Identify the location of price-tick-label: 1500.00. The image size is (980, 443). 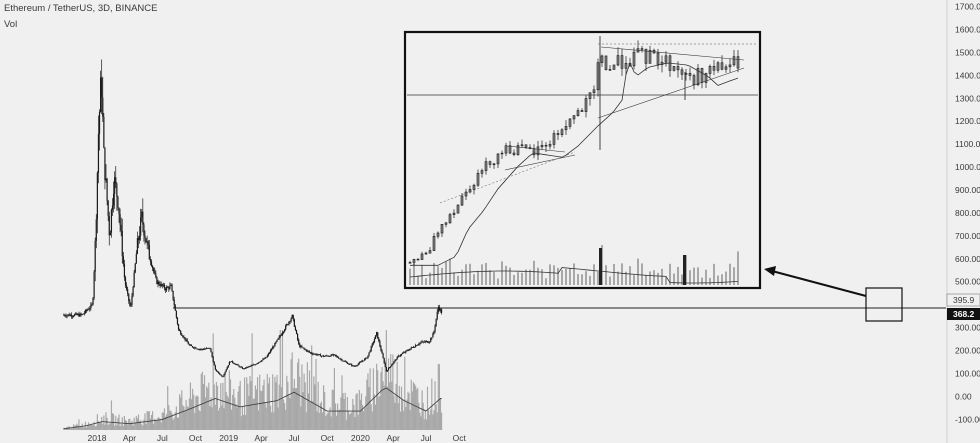
(967, 52).